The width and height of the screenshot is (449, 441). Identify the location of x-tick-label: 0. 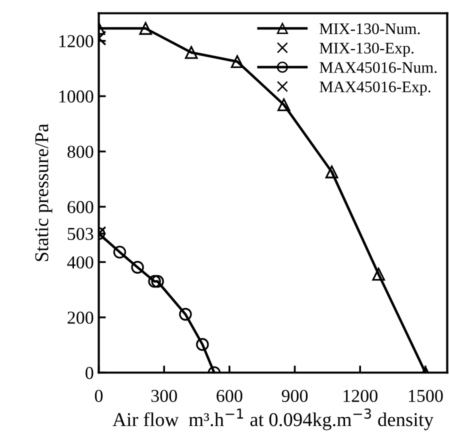
(98, 396).